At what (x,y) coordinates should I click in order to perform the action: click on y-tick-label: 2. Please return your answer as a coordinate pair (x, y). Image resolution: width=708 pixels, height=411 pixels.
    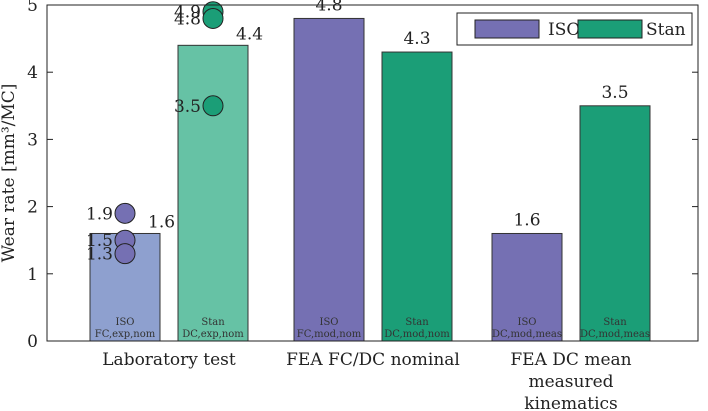
    Looking at the image, I should click on (32, 208).